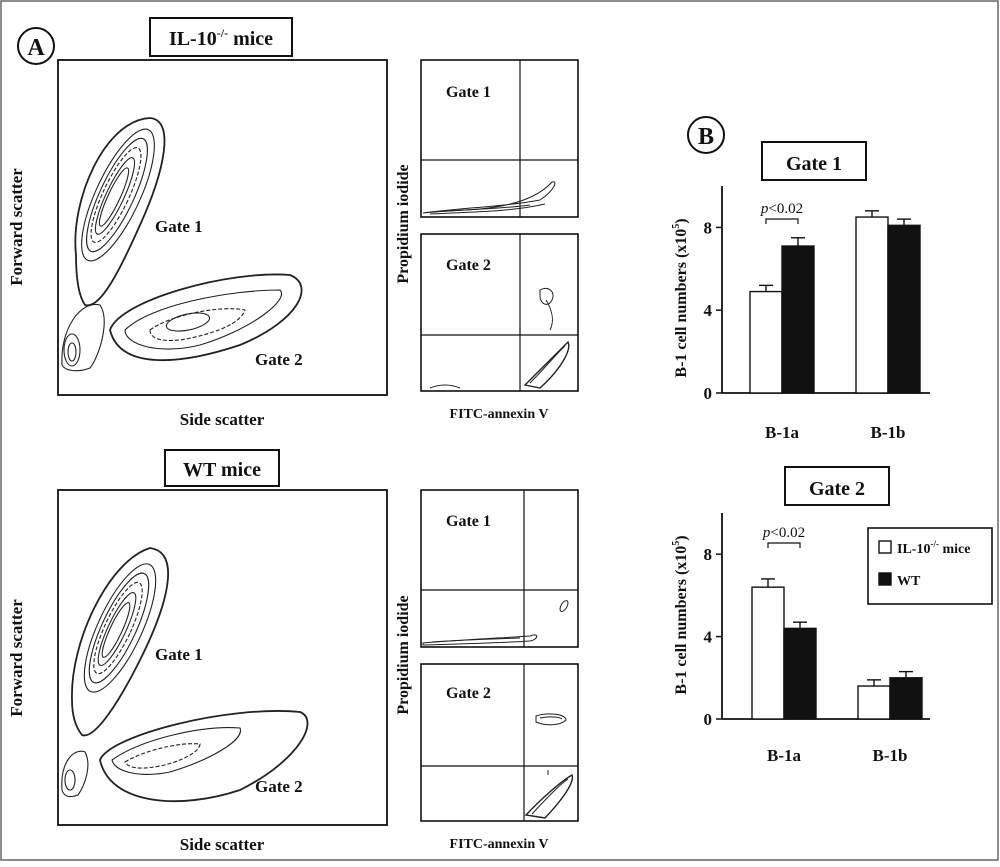 The height and width of the screenshot is (867, 1000). What do you see at coordinates (75, 774) in the screenshot?
I see `bottom-debris-contours` at bounding box center [75, 774].